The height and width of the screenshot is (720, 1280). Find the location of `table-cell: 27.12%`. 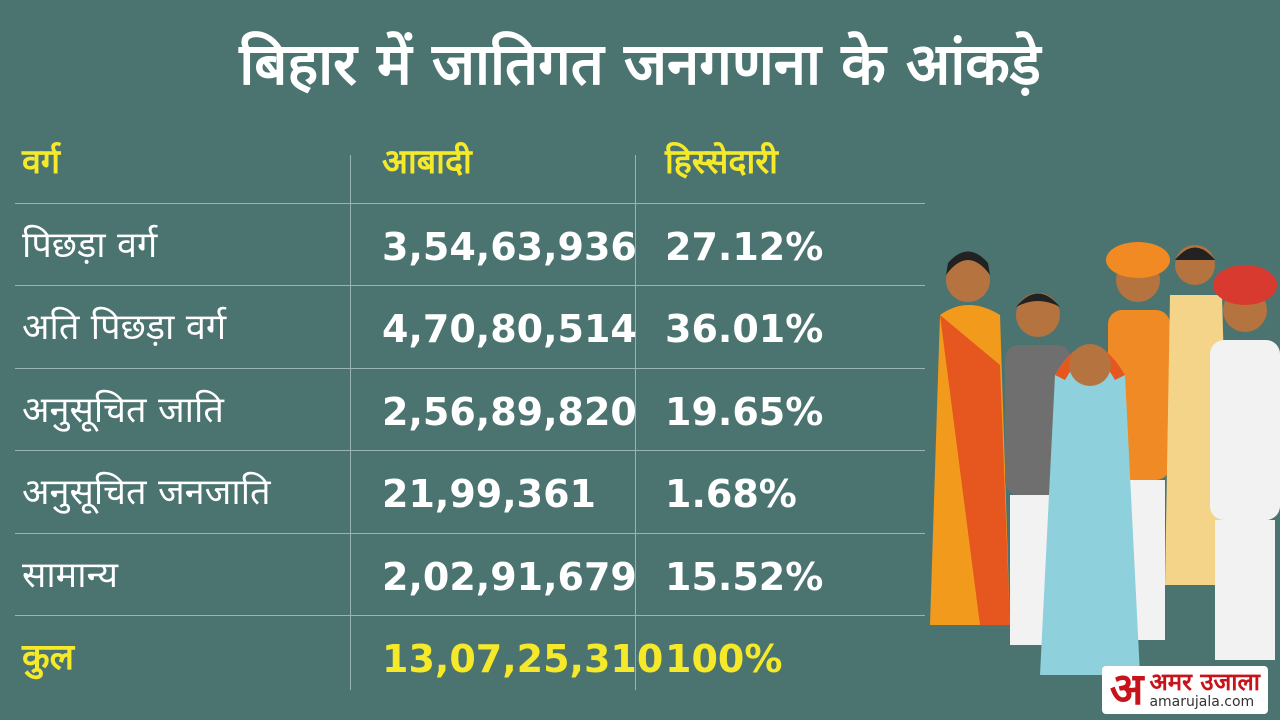

table-cell: 27.12% is located at coordinates (744, 247).